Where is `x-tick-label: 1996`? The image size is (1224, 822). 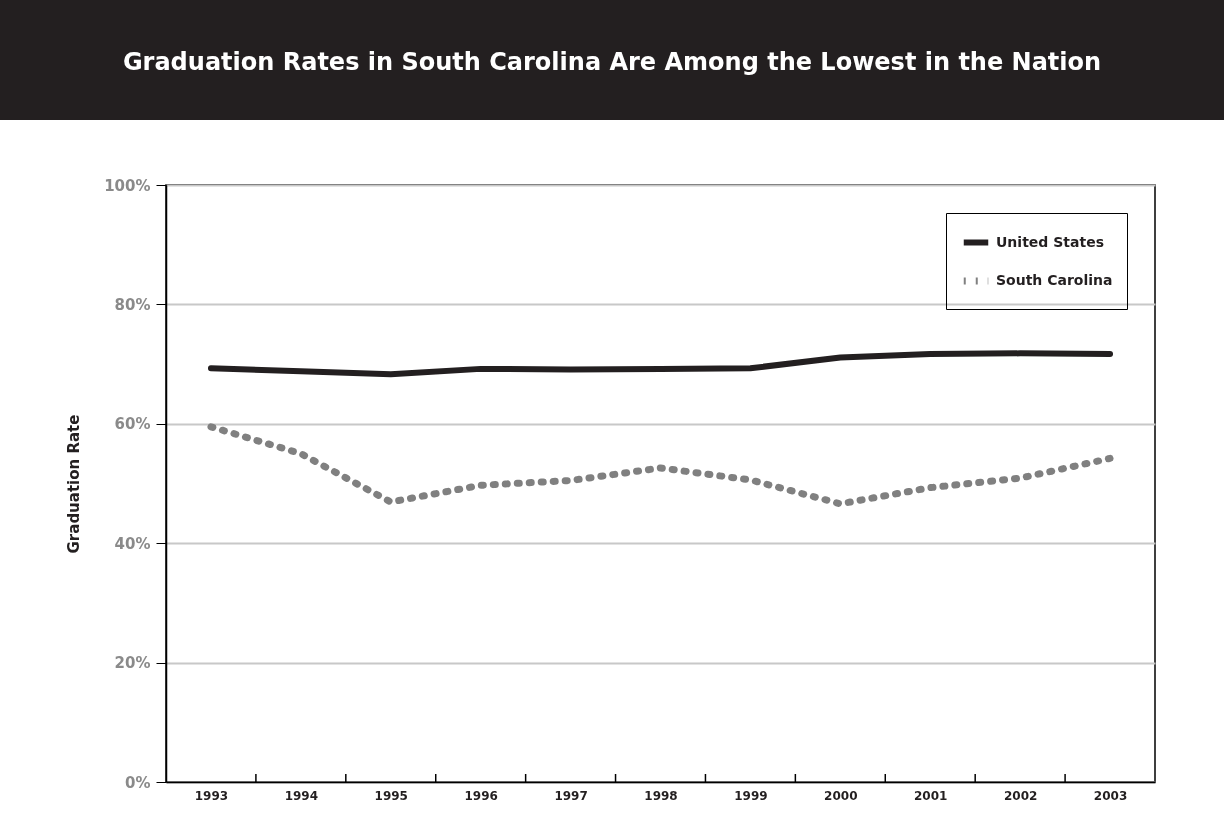 x-tick-label: 1996 is located at coordinates (481, 795).